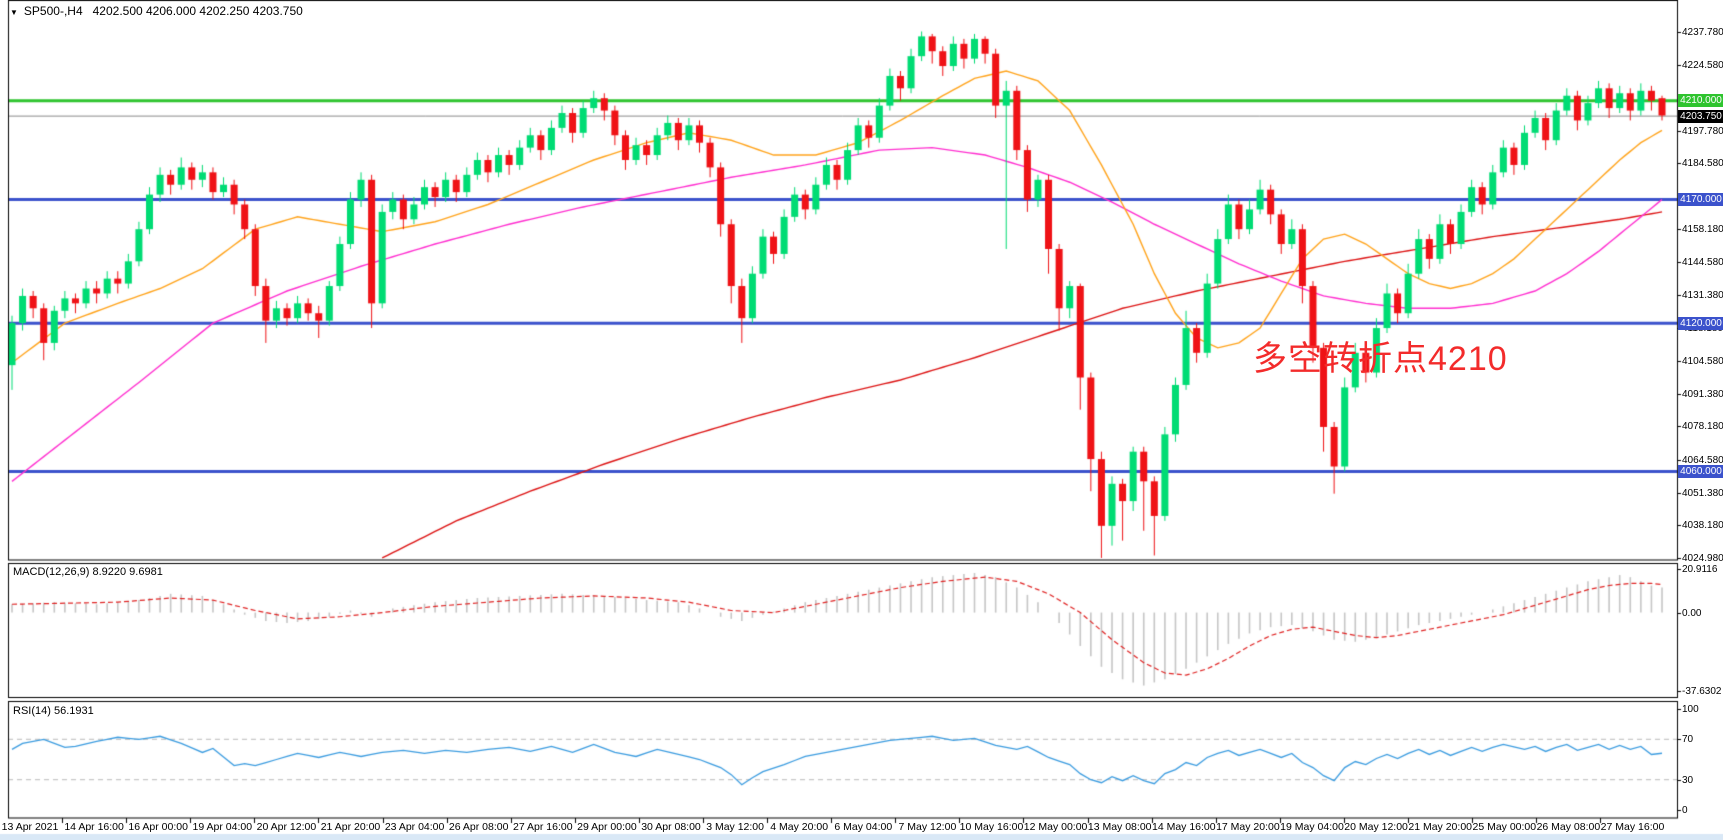 This screenshot has width=1723, height=840. What do you see at coordinates (414, 827) in the screenshot?
I see `time-axis-label: 23 Apr 04:00` at bounding box center [414, 827].